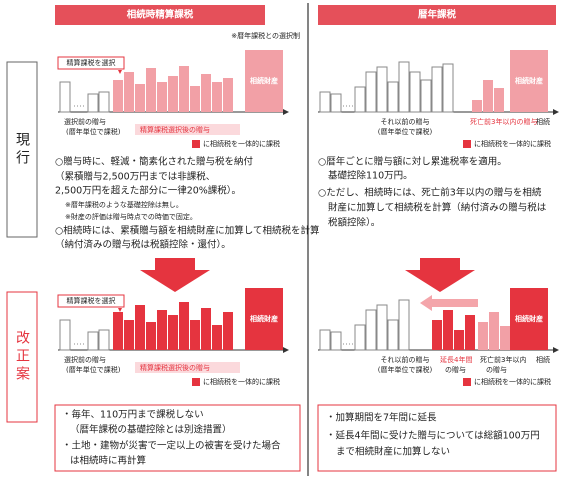 The width and height of the screenshot is (567, 479). I want to click on label: （暦年課税の基礎控除とは別途措置）, so click(151, 430).